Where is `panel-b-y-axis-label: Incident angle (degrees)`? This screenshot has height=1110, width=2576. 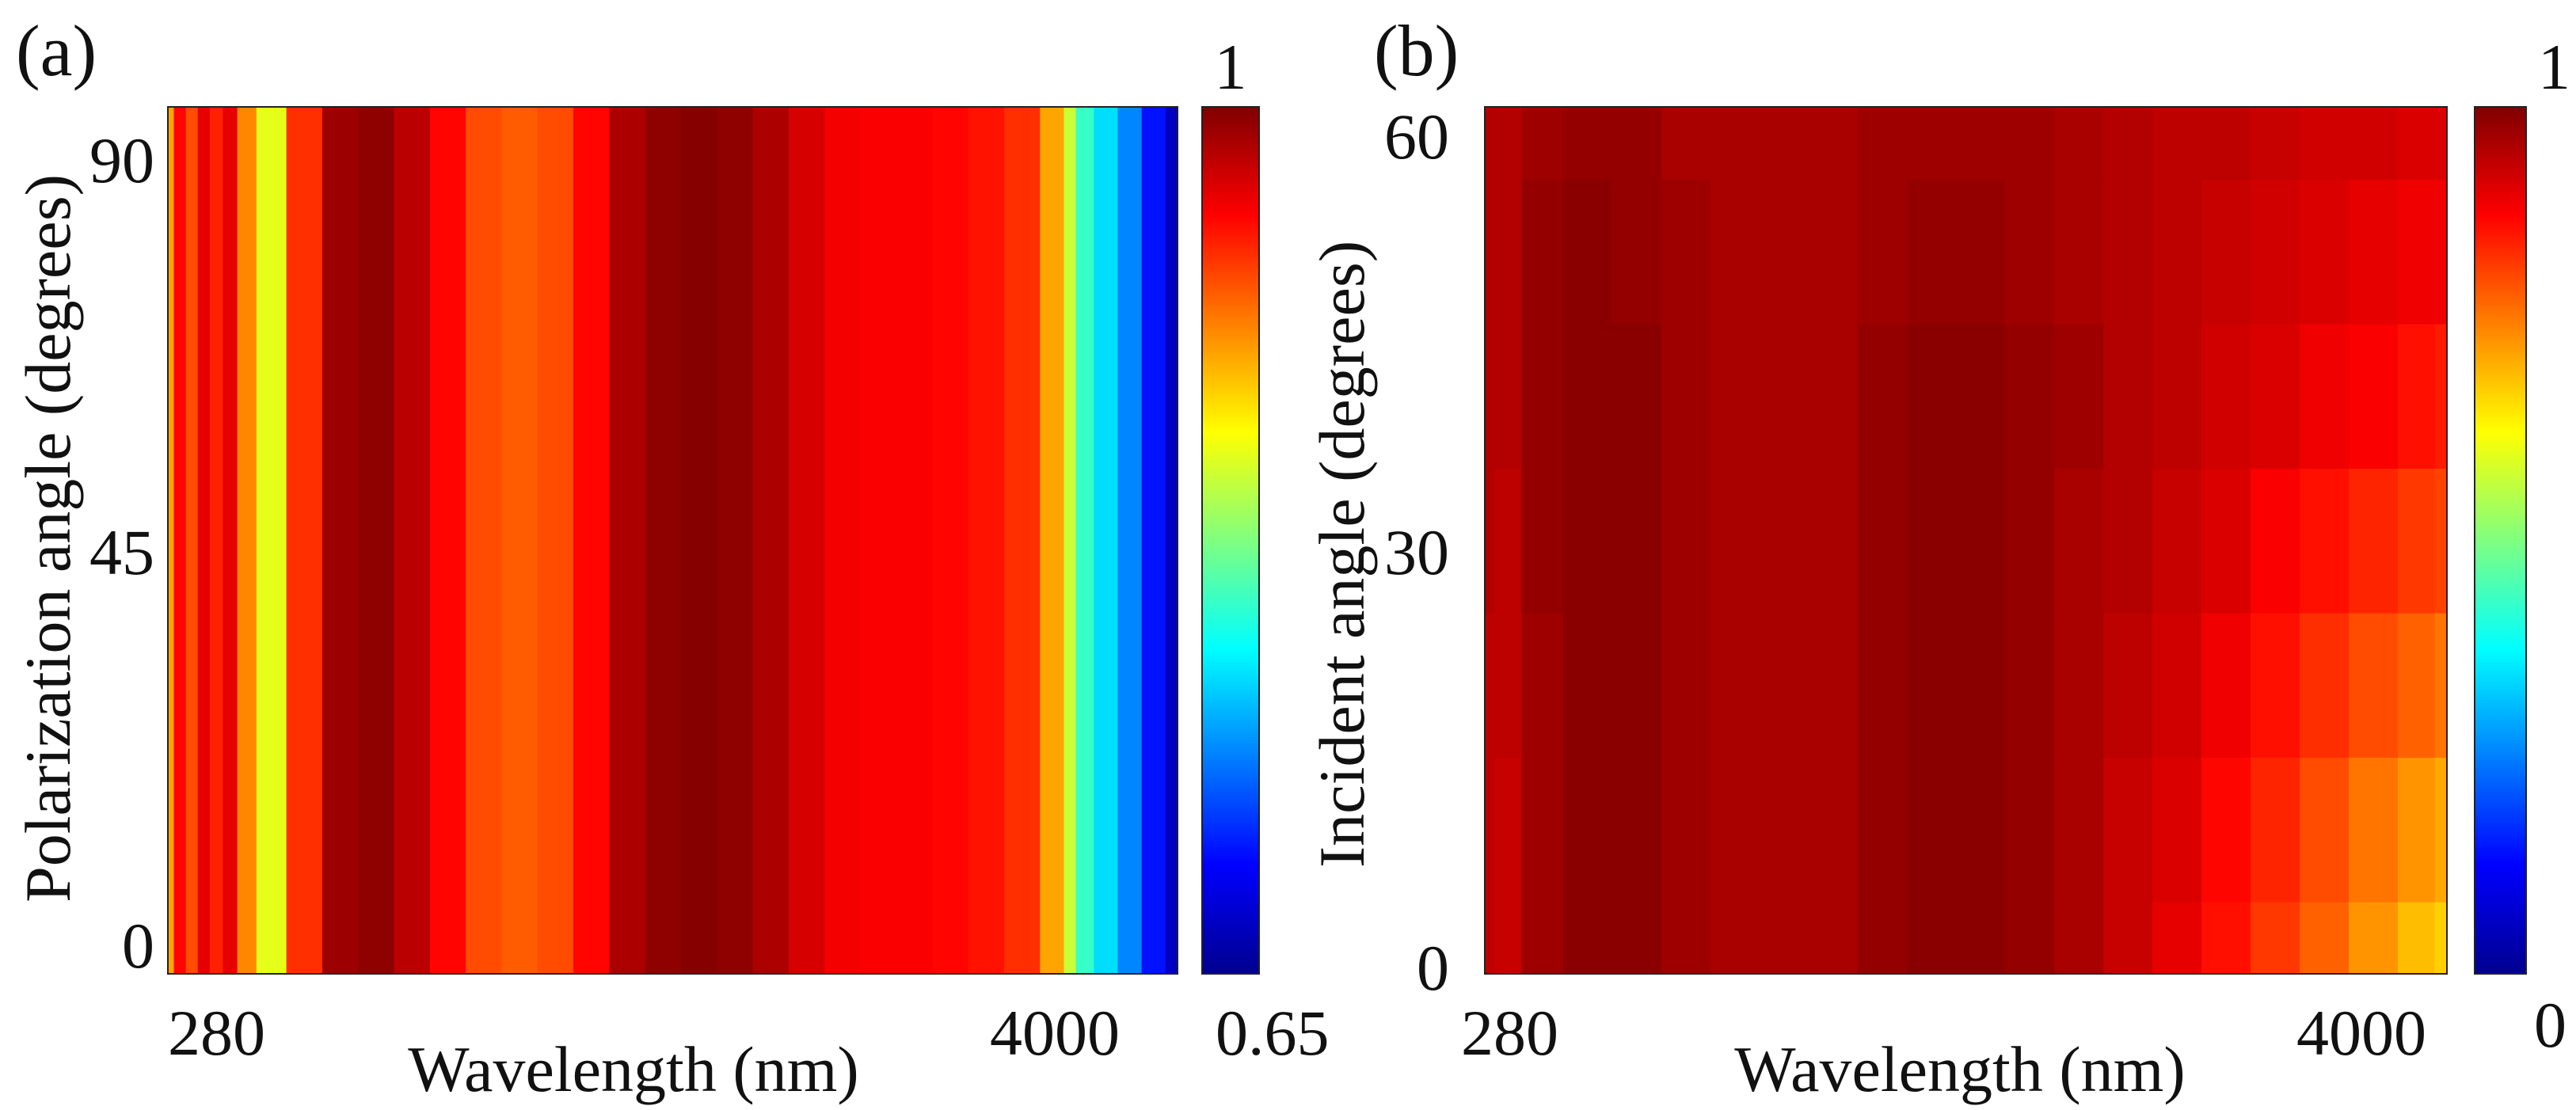
panel-b-y-axis-label: Incident angle (degrees) is located at coordinates (1342, 554).